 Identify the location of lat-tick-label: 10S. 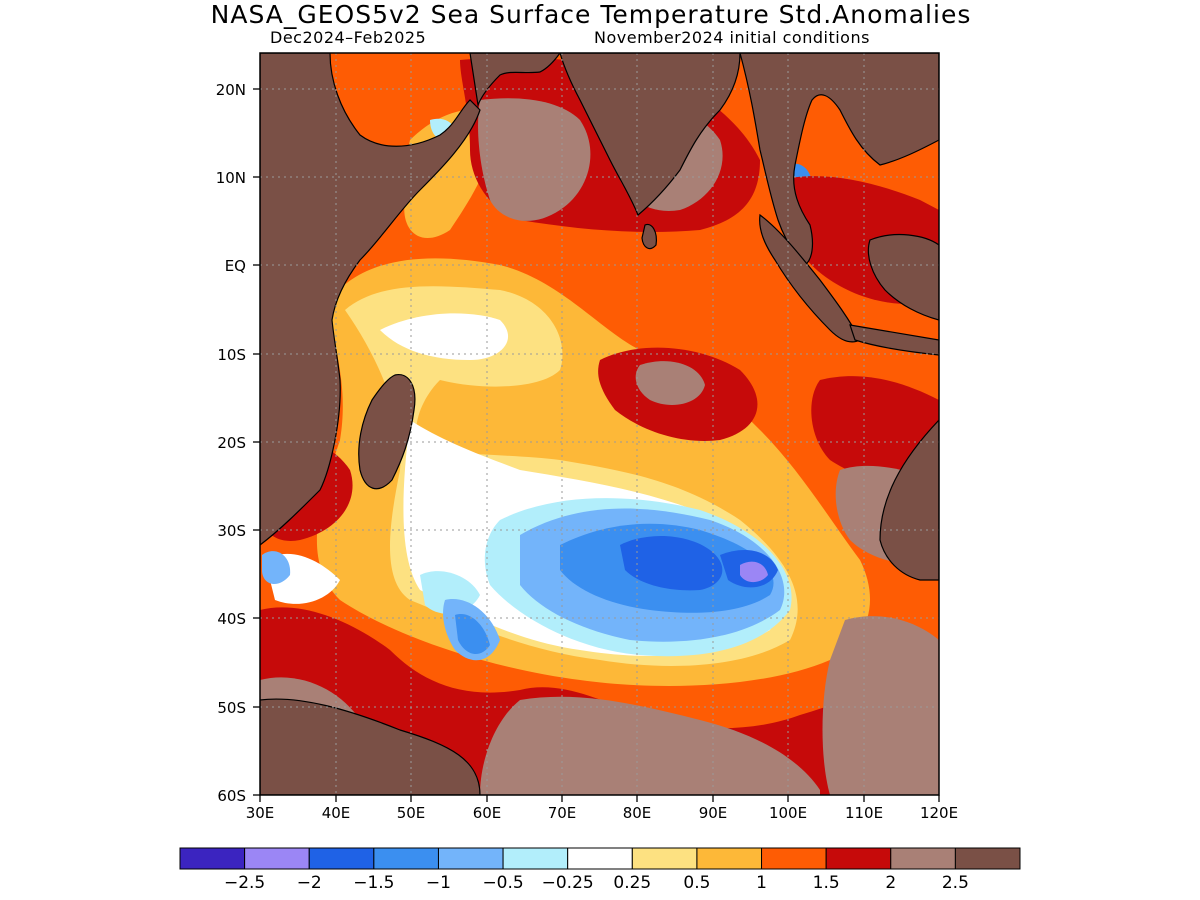
(231, 355).